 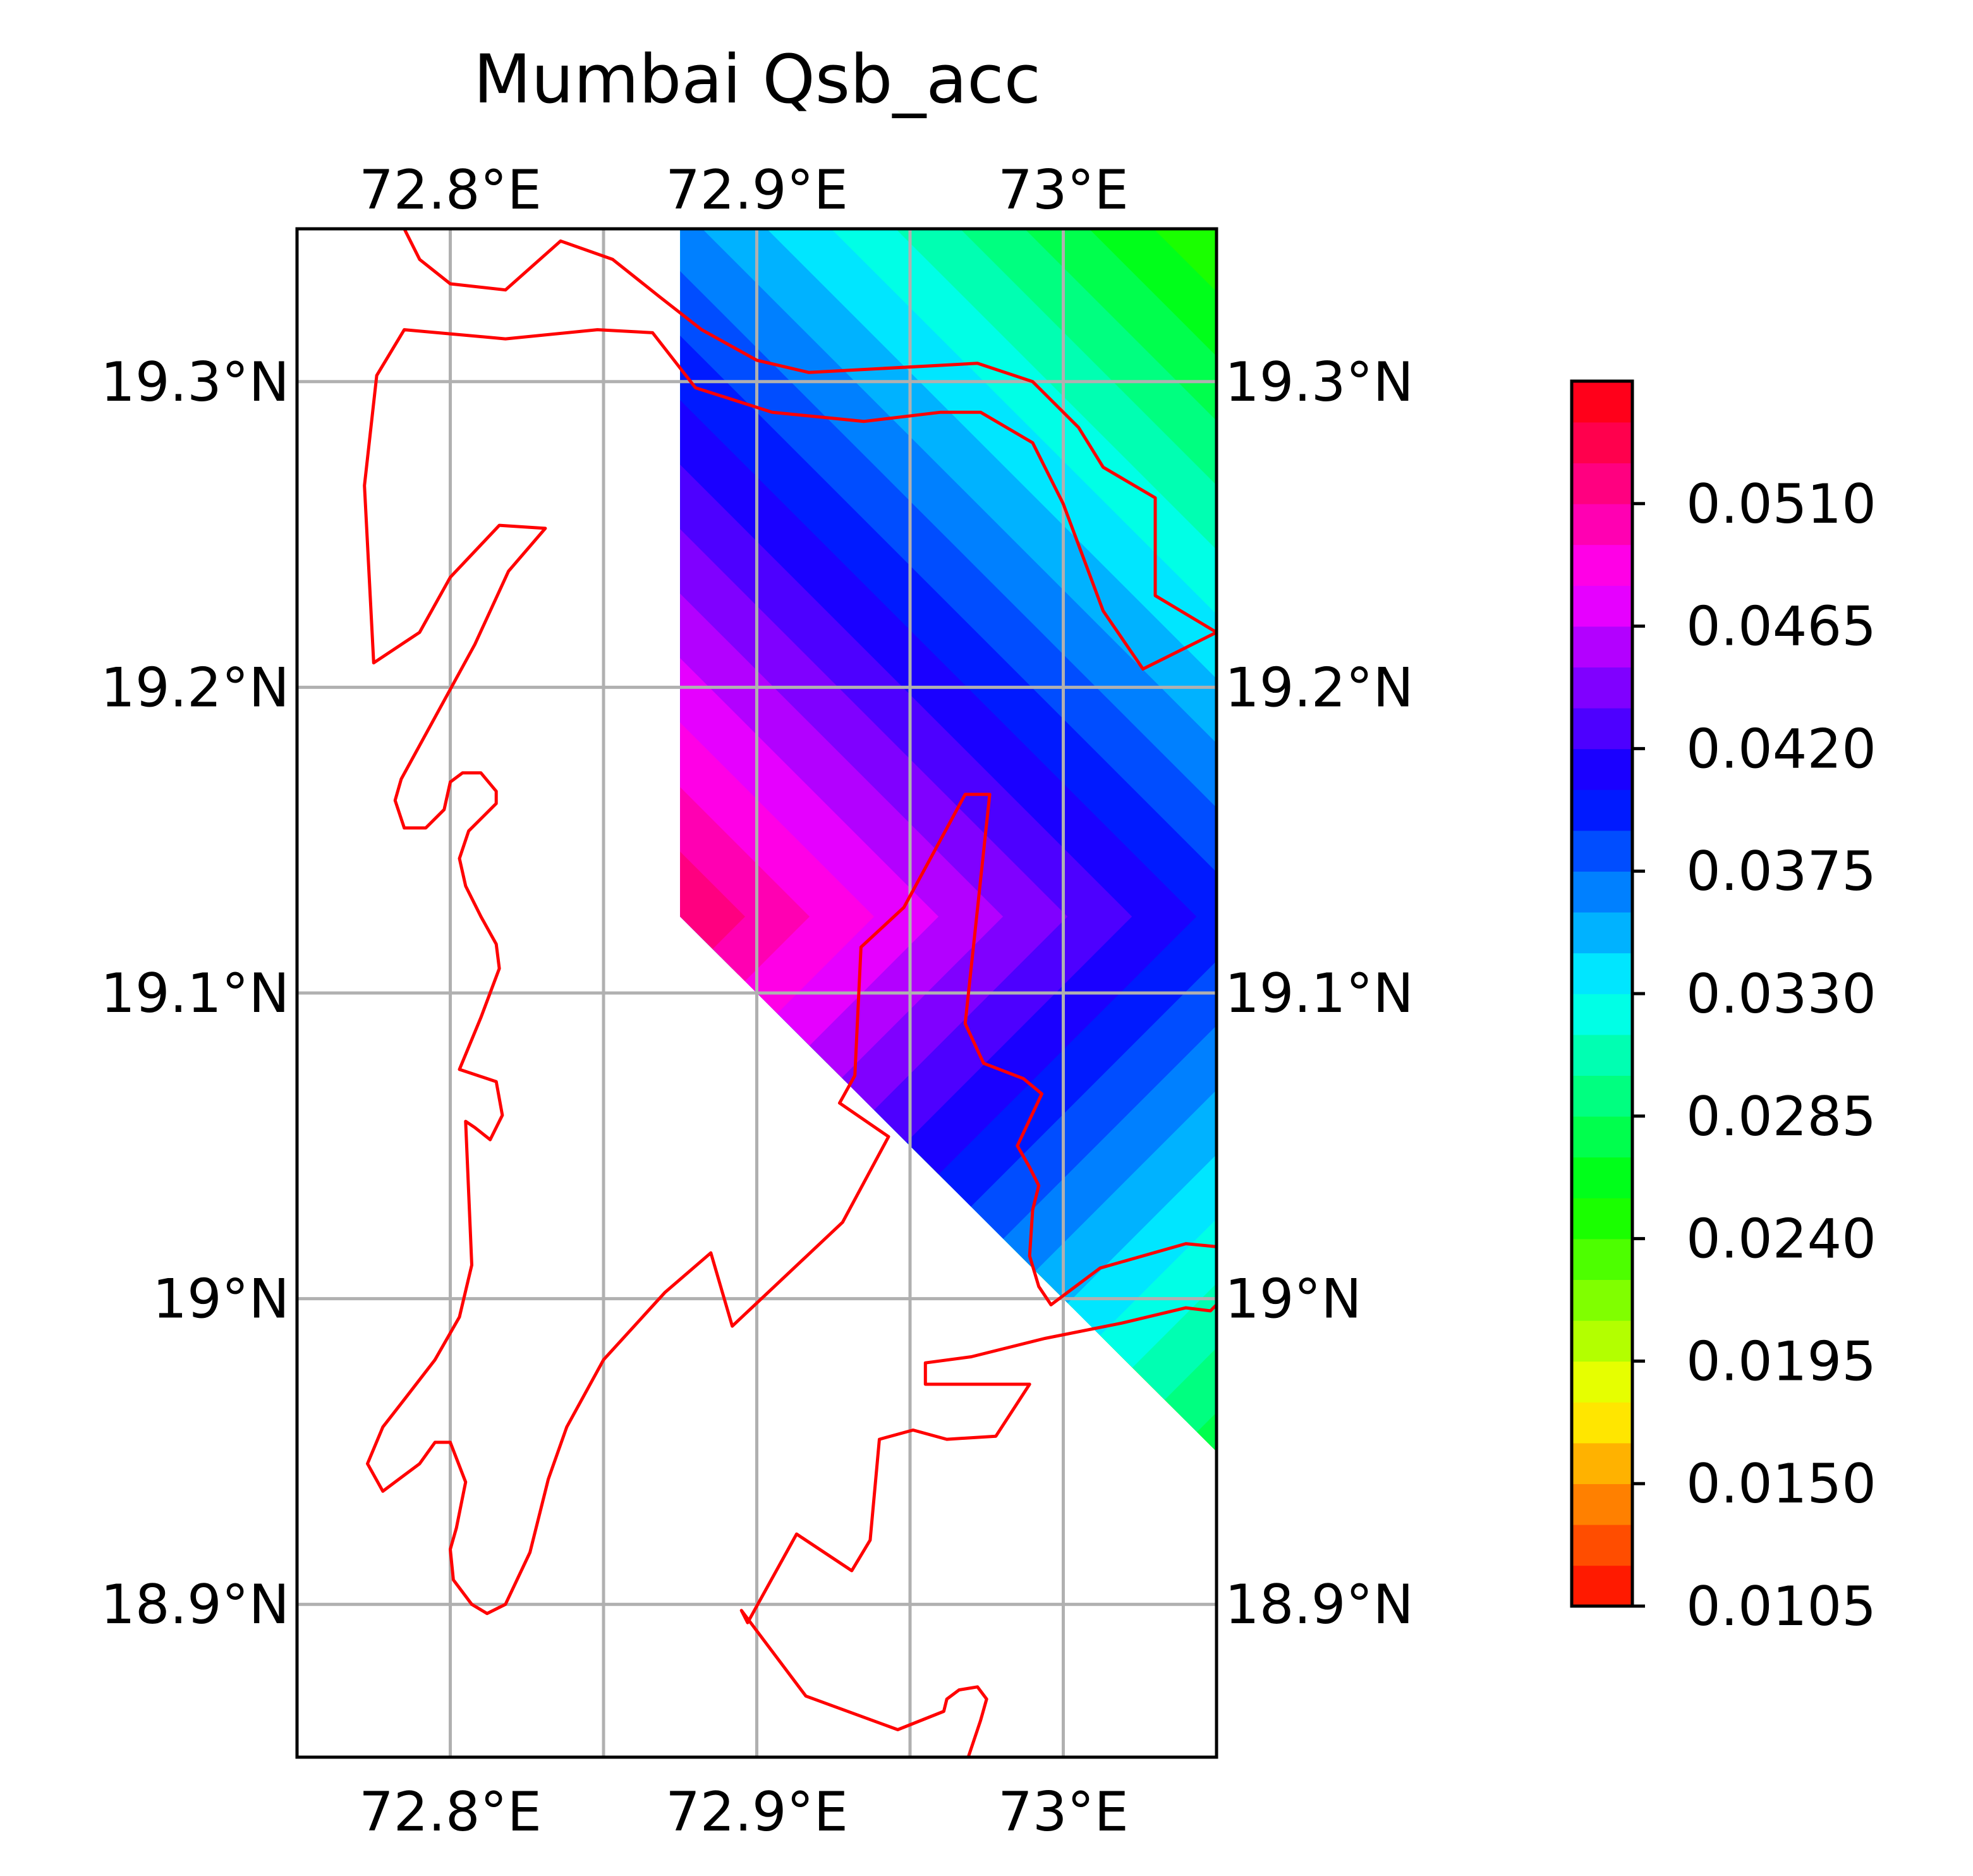 I want to click on colorbar-tick-label: 0.0105, so click(x=1781, y=1606).